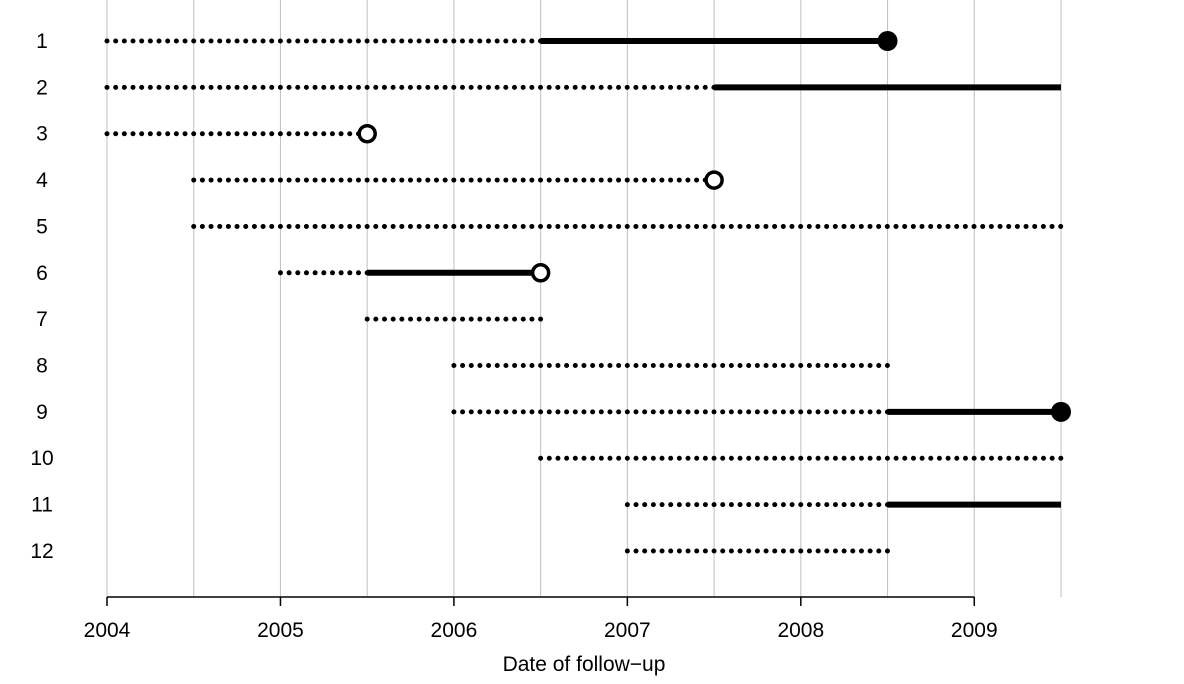  What do you see at coordinates (42, 226) in the screenshot?
I see `row-label: 5` at bounding box center [42, 226].